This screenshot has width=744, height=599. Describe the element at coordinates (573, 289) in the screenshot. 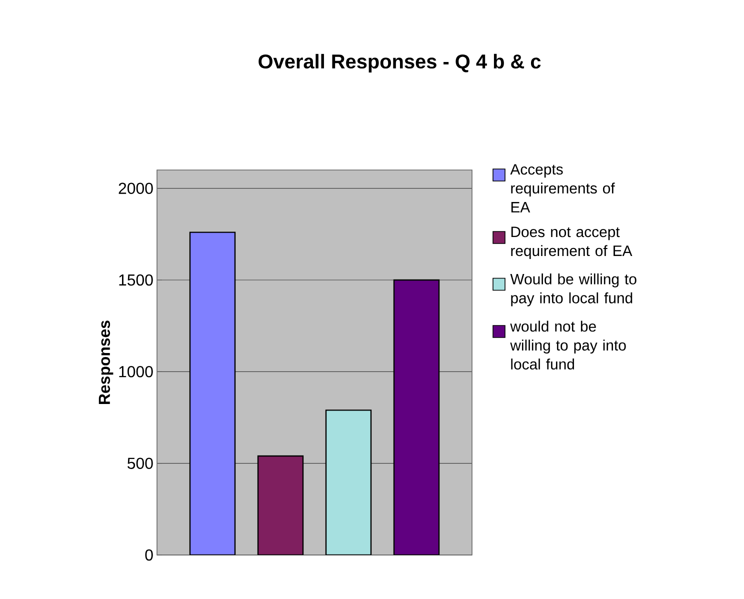

I see `legend-label: Would be willing to pay into local fund` at that location.